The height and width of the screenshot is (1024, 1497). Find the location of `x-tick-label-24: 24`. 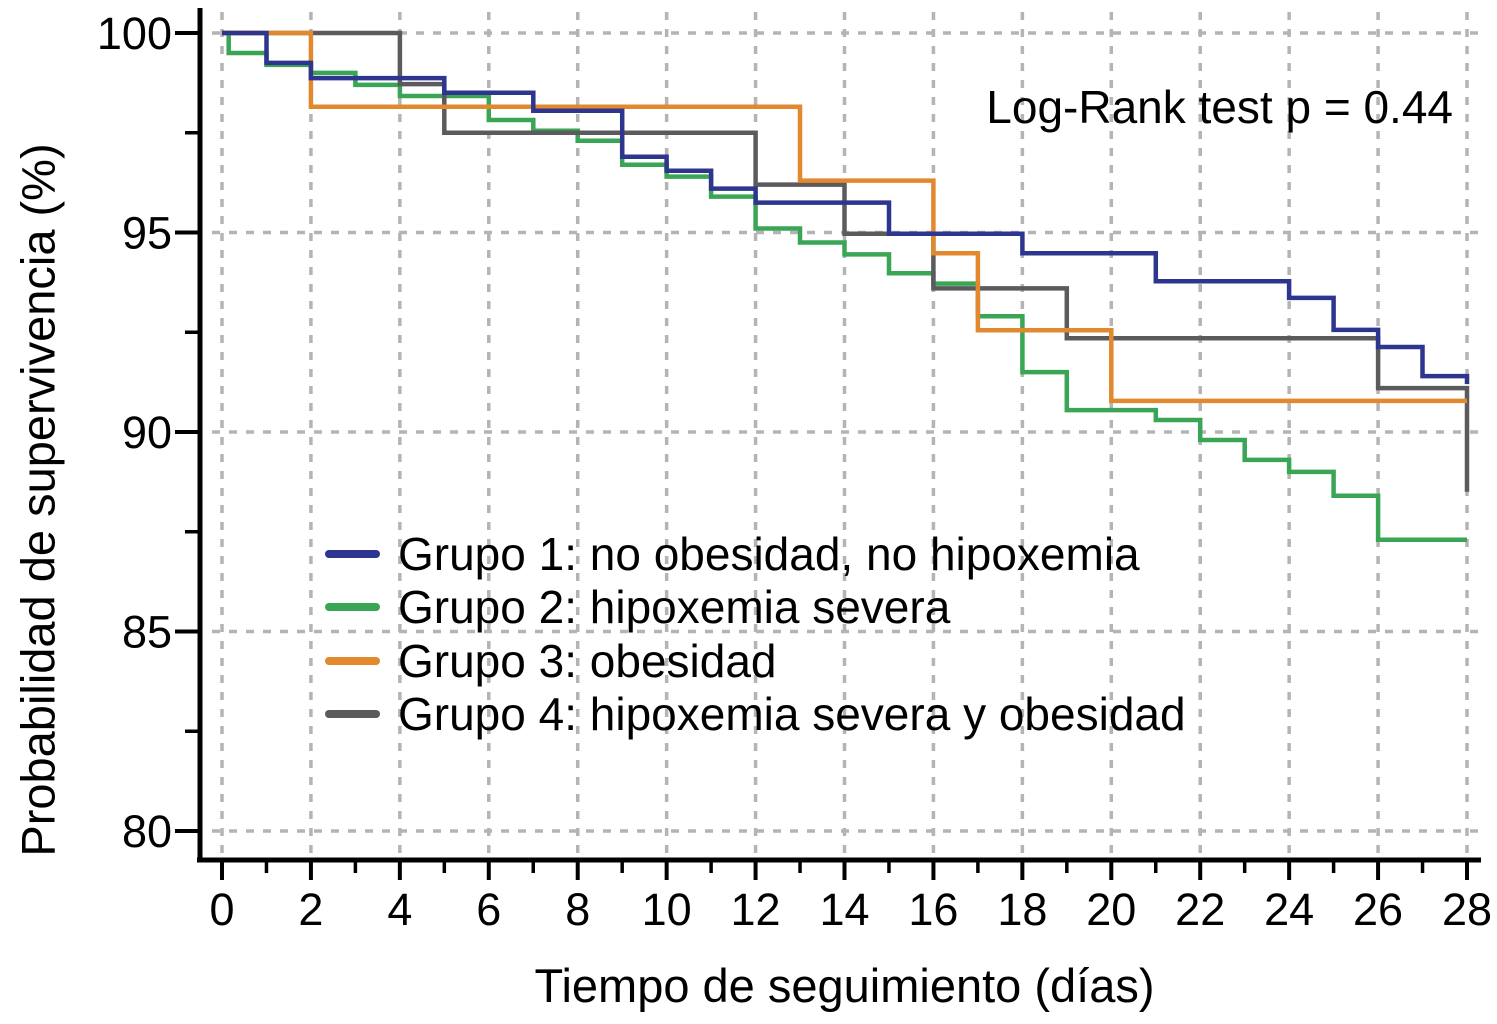

x-tick-label-24: 24 is located at coordinates (1289, 909).